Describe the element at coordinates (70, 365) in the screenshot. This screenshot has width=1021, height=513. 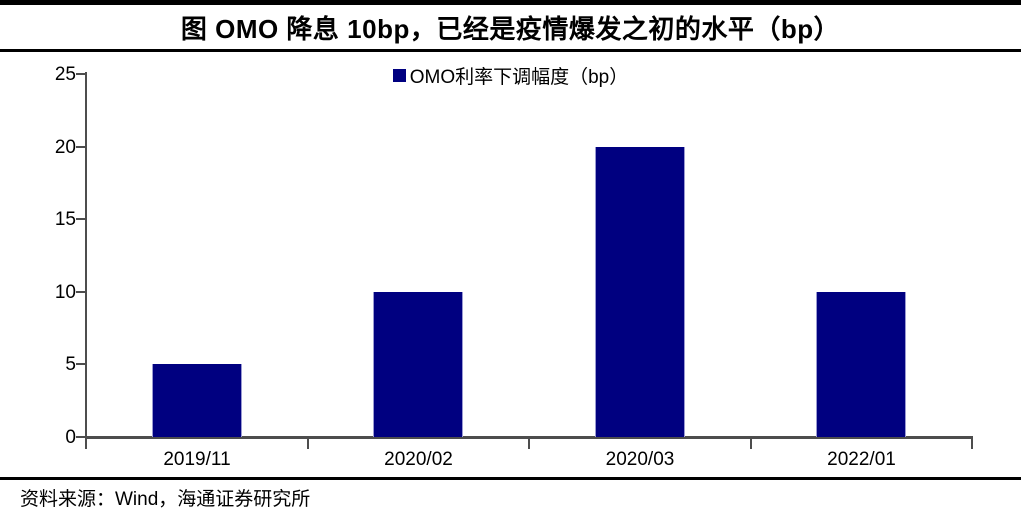
I see `y-axis-tick-label: 5` at that location.